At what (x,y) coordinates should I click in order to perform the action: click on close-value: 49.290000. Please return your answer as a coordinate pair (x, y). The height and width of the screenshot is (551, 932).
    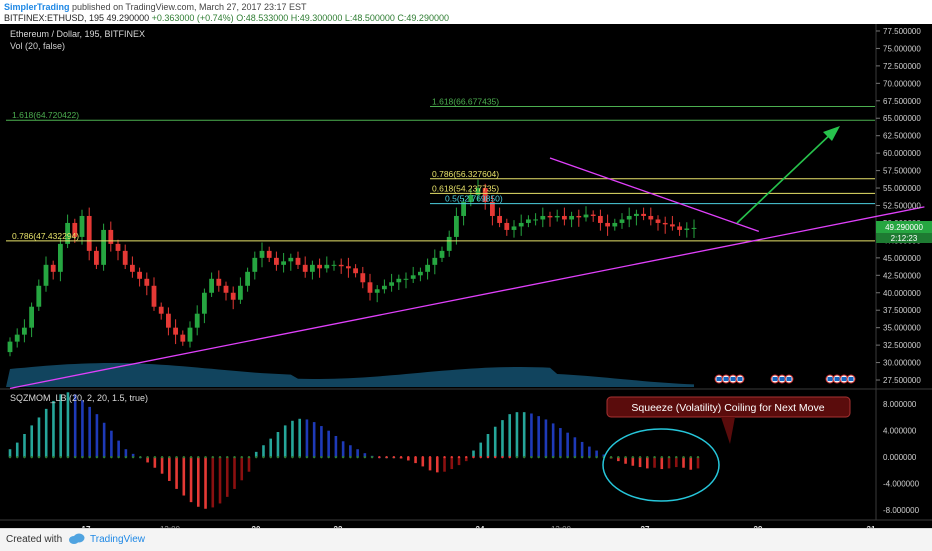
    Looking at the image, I should click on (427, 18).